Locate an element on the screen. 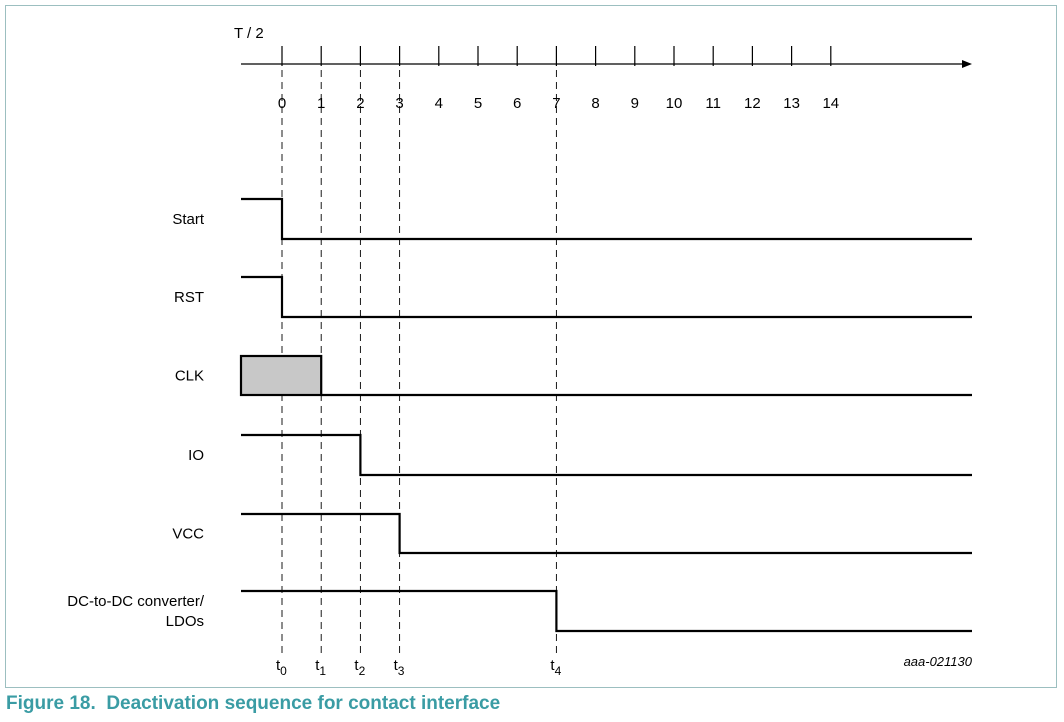 Image resolution: width=1064 pixels, height=722 pixels. time-markers: t0 t1 t2 t3 t4 is located at coordinates (419, 667).